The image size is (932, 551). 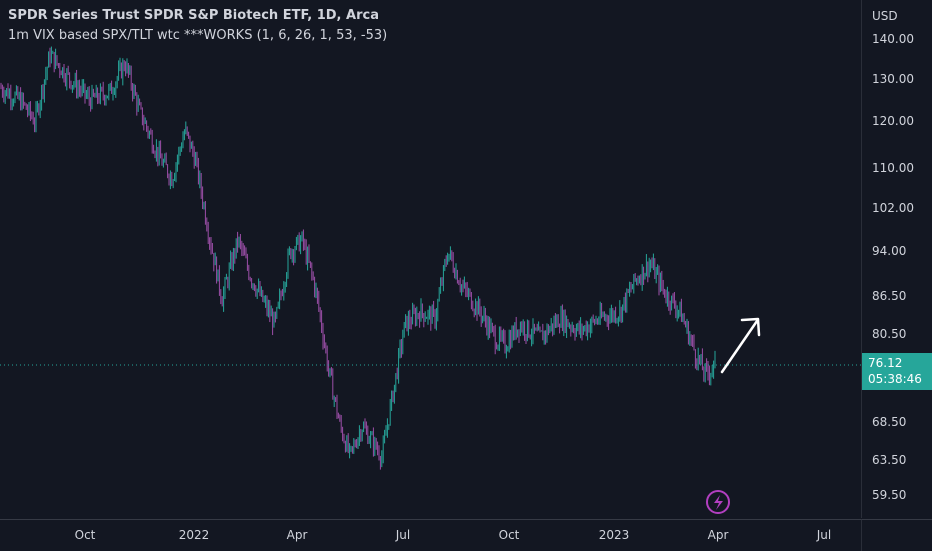 What do you see at coordinates (893, 121) in the screenshot?
I see `price-label: 120.00` at bounding box center [893, 121].